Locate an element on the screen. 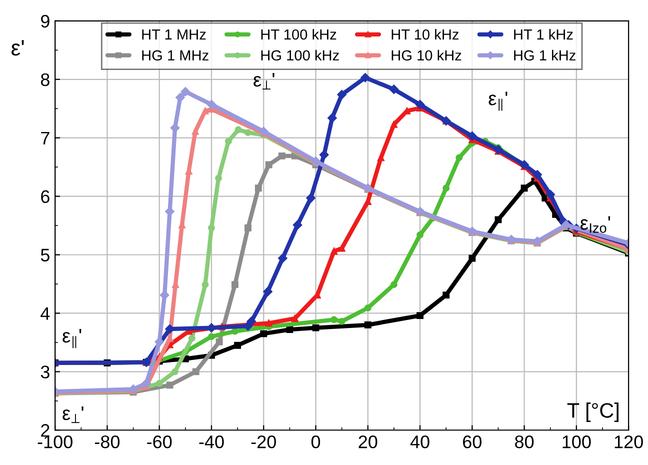  x-tick-label: 120 is located at coordinates (628, 441).